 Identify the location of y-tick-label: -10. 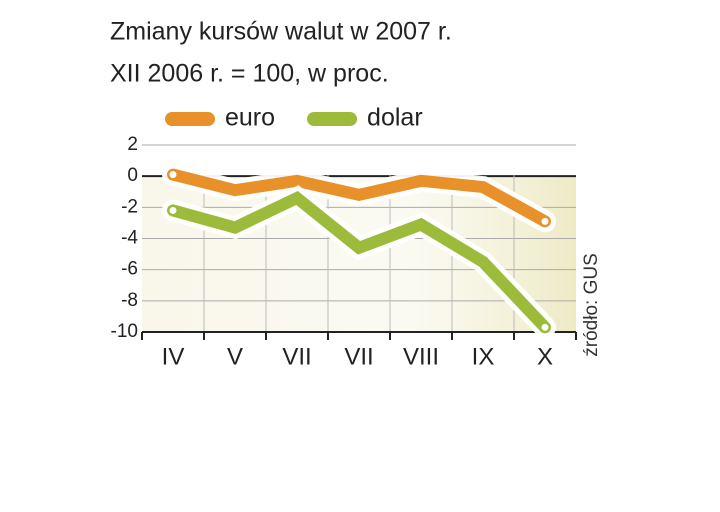
(124, 331).